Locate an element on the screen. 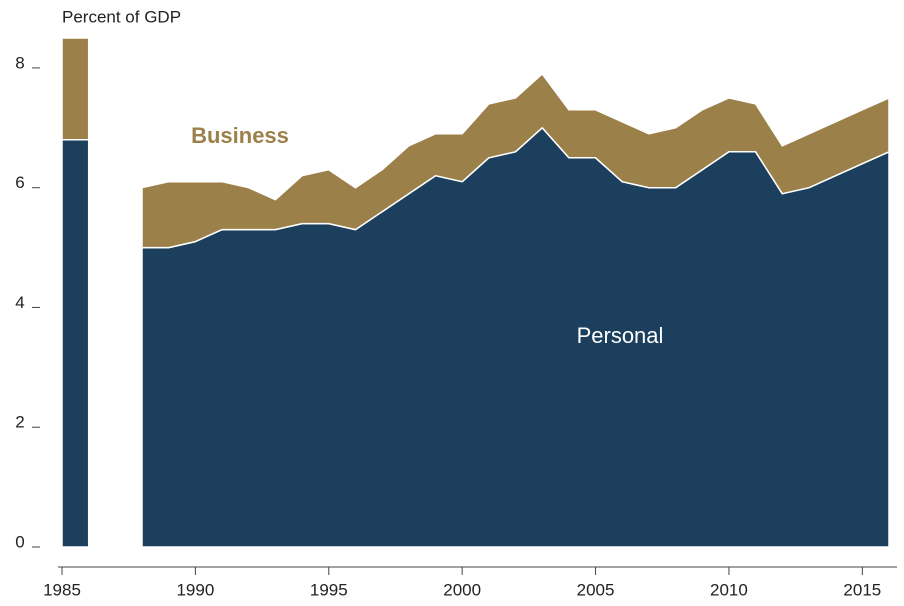 The width and height of the screenshot is (904, 606). x-tick-label: 2005 is located at coordinates (596, 589).